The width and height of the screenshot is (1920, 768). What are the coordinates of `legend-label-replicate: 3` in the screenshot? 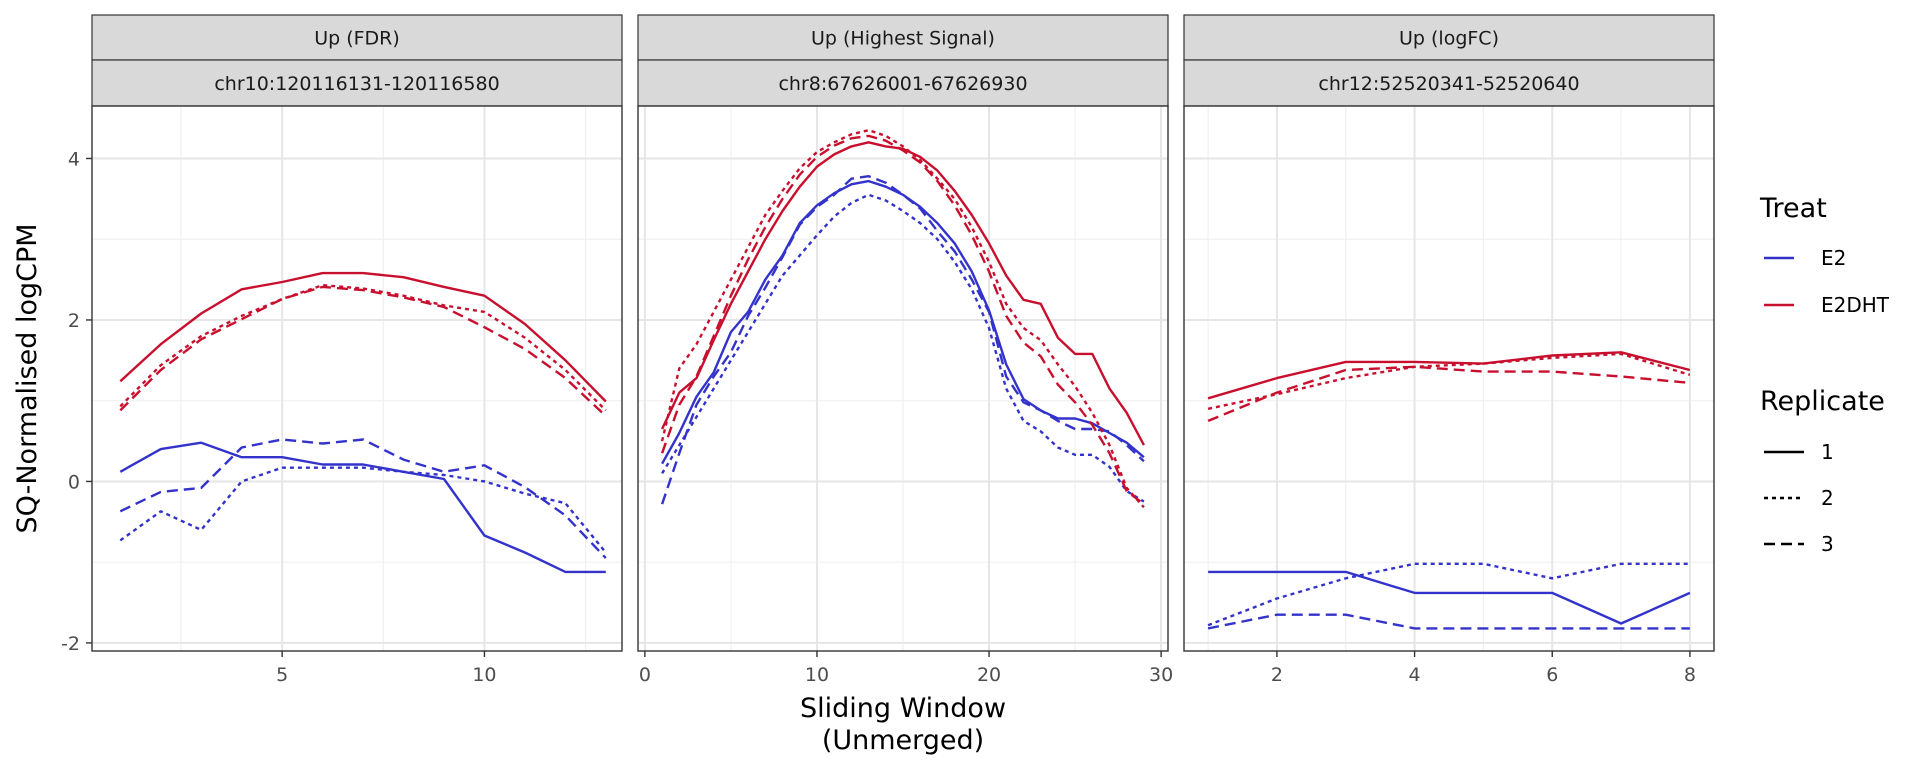 It's located at (1827, 544).